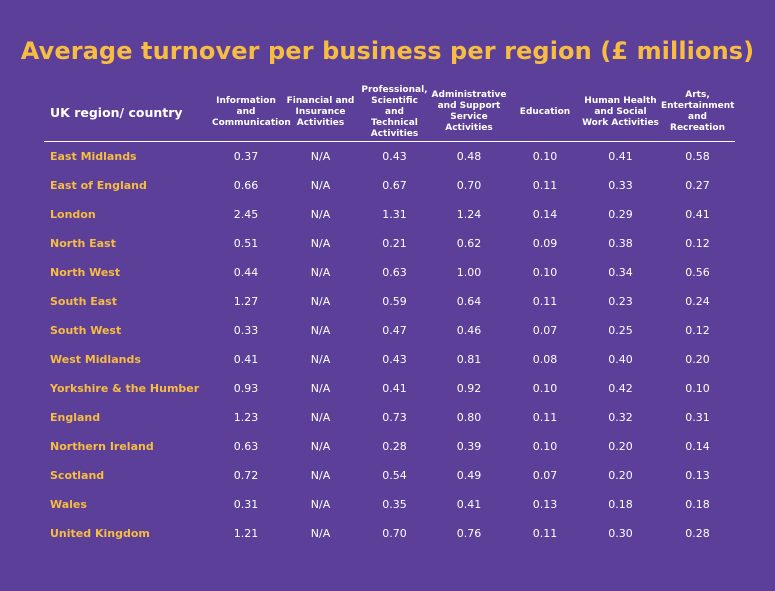  Describe the element at coordinates (545, 214) in the screenshot. I see `education-cell: 0.14` at that location.